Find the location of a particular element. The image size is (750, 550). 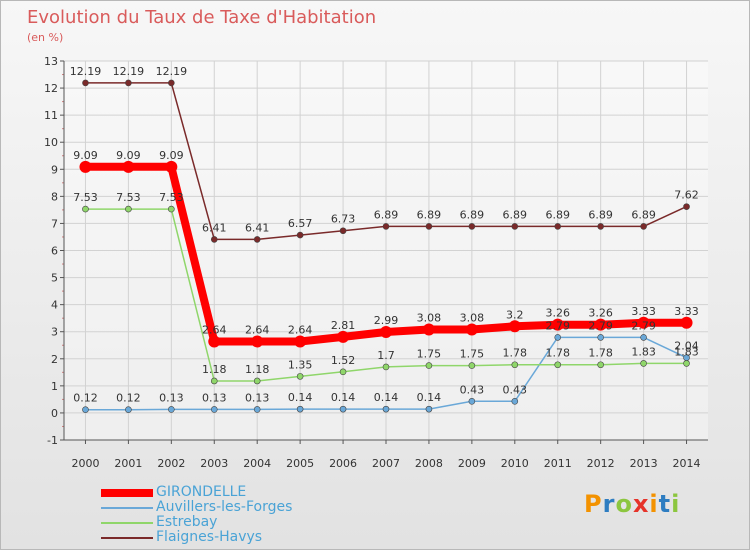

x-tick-label: 2008 is located at coordinates (429, 463).